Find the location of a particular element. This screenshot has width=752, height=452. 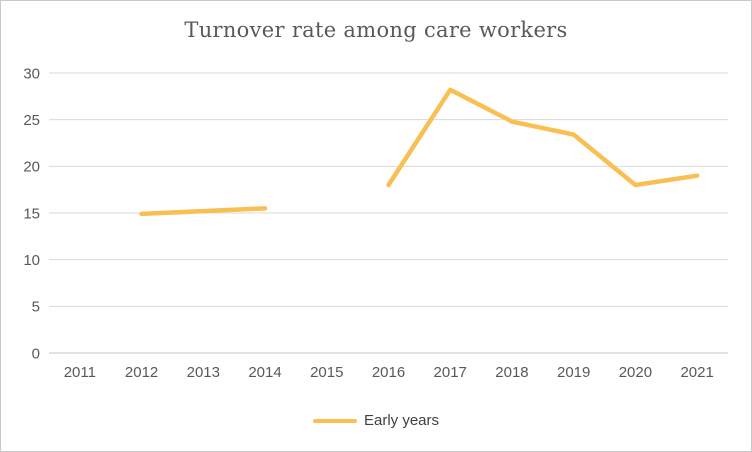

legend: Early years is located at coordinates (376, 420).